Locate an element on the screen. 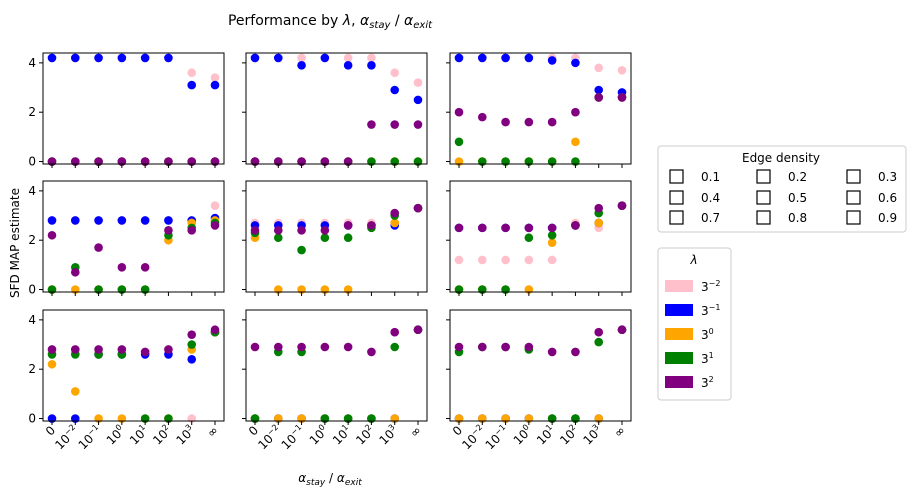  x-tick-label: 10−1 is located at coordinates (90, 438).